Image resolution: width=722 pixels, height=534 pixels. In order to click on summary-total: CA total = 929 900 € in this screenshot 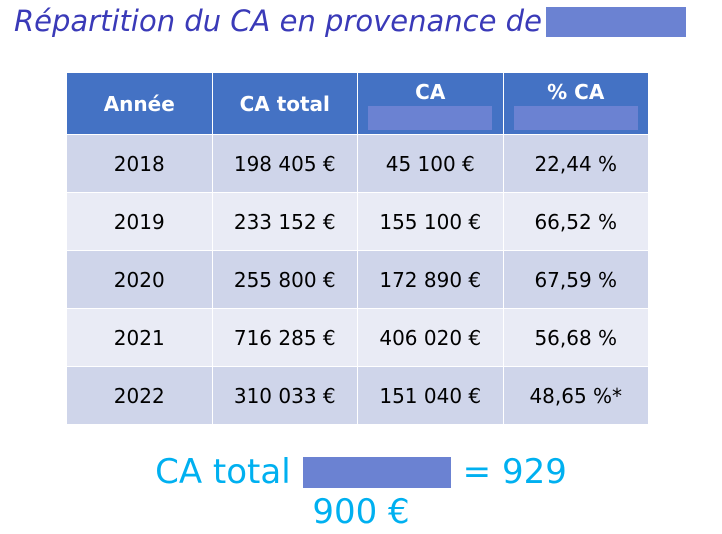, I will do `click(361, 492)`.